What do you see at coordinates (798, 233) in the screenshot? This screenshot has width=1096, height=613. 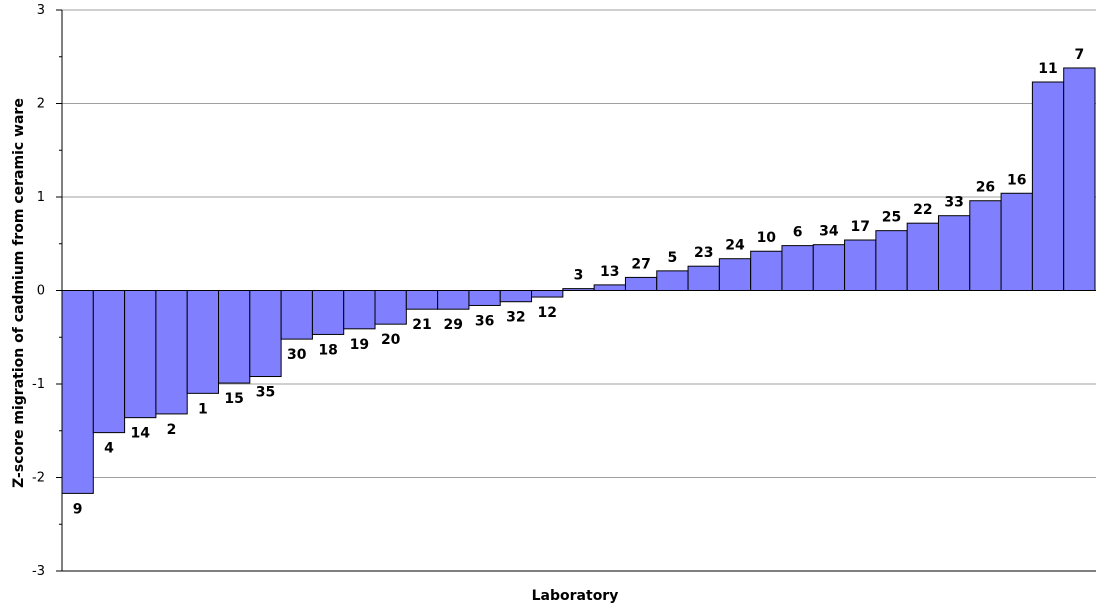 I see `data-label: 6` at bounding box center [798, 233].